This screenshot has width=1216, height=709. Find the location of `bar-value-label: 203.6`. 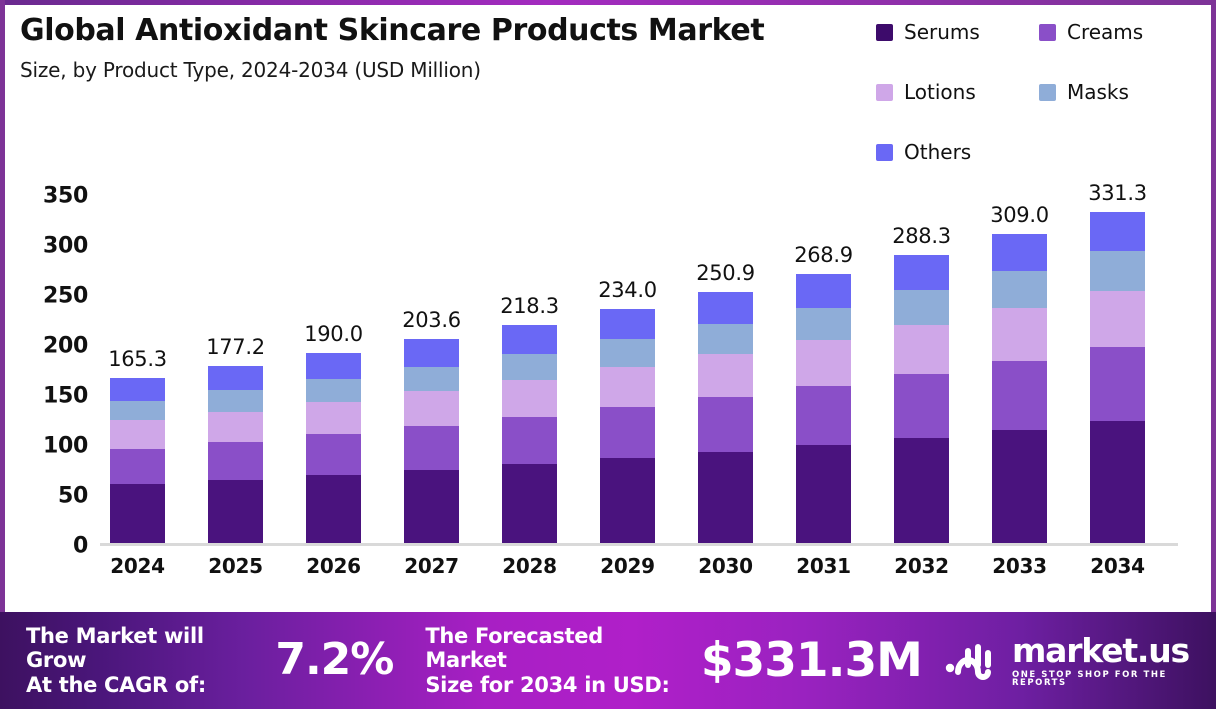

bar-value-label: 203.6 is located at coordinates (431, 320).